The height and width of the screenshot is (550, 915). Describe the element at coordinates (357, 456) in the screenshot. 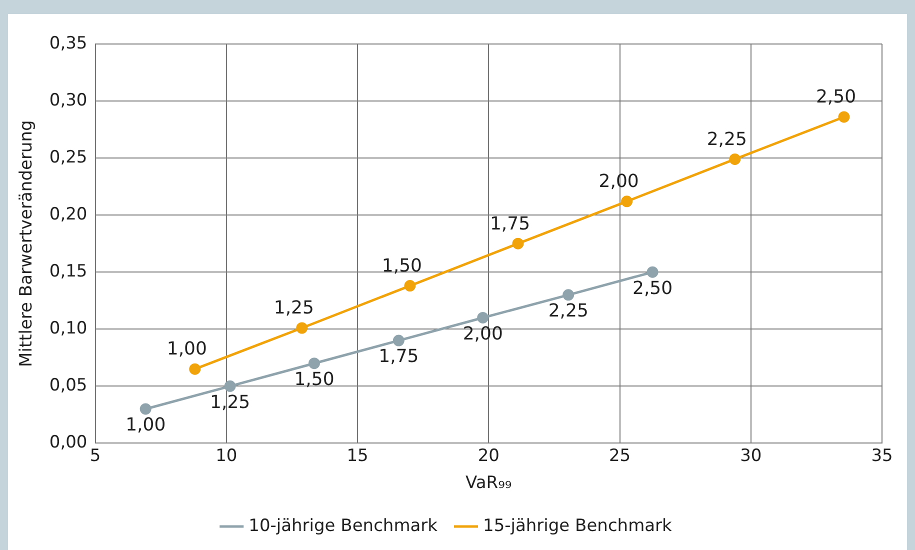

I see `x-tick-label: 15` at that location.